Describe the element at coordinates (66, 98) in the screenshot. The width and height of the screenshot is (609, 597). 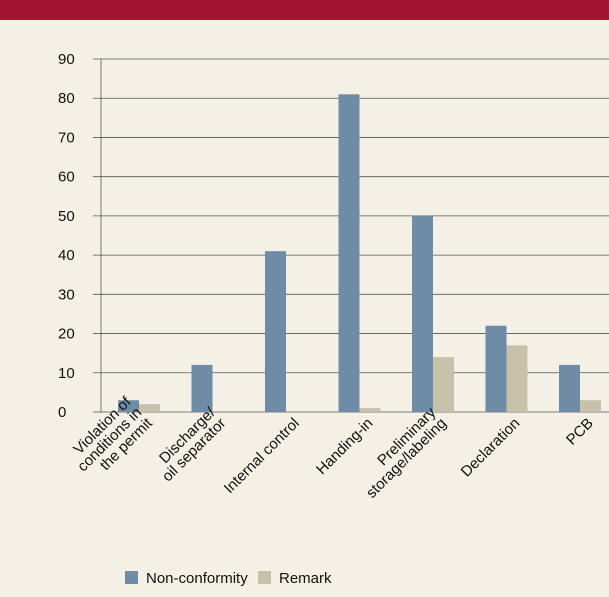
I see `y-tick-label: 80` at that location.